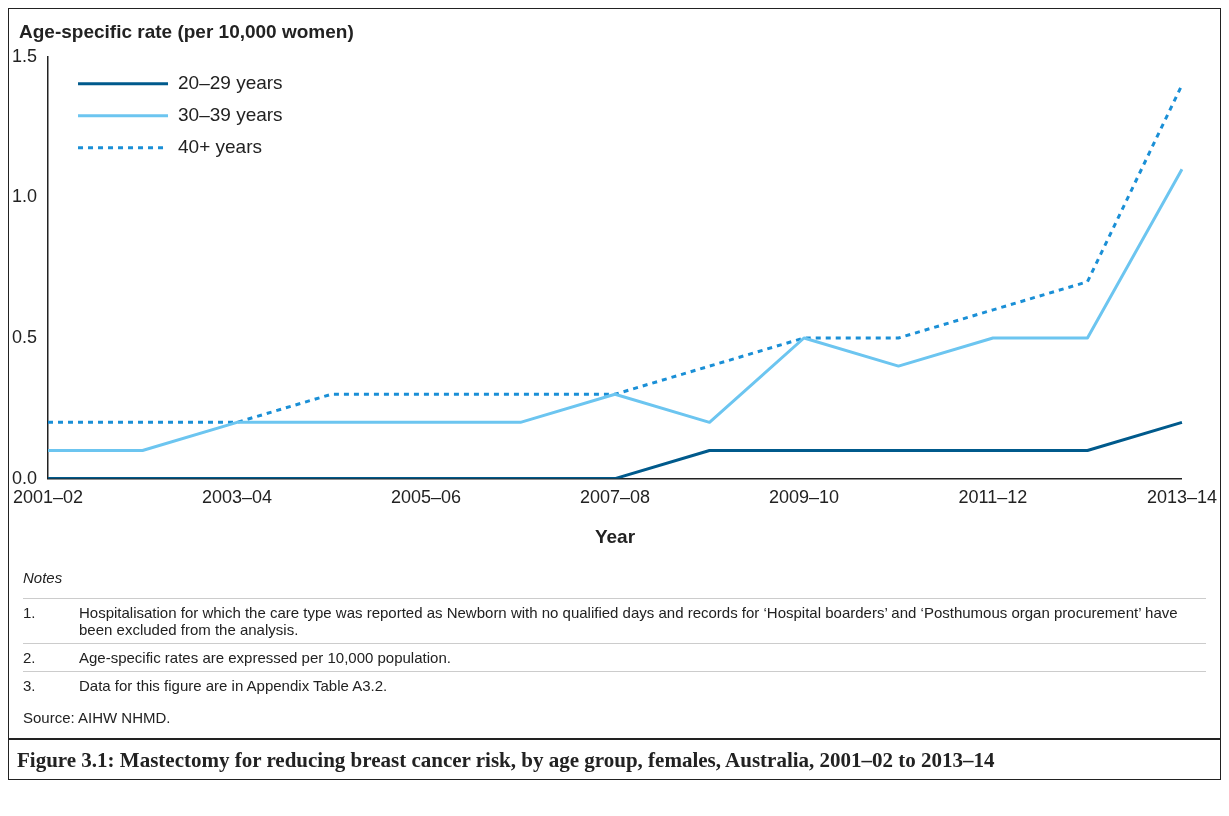 This screenshot has height=816, width=1229. What do you see at coordinates (24, 55) in the screenshot?
I see `y-tick-label: 1.5` at bounding box center [24, 55].